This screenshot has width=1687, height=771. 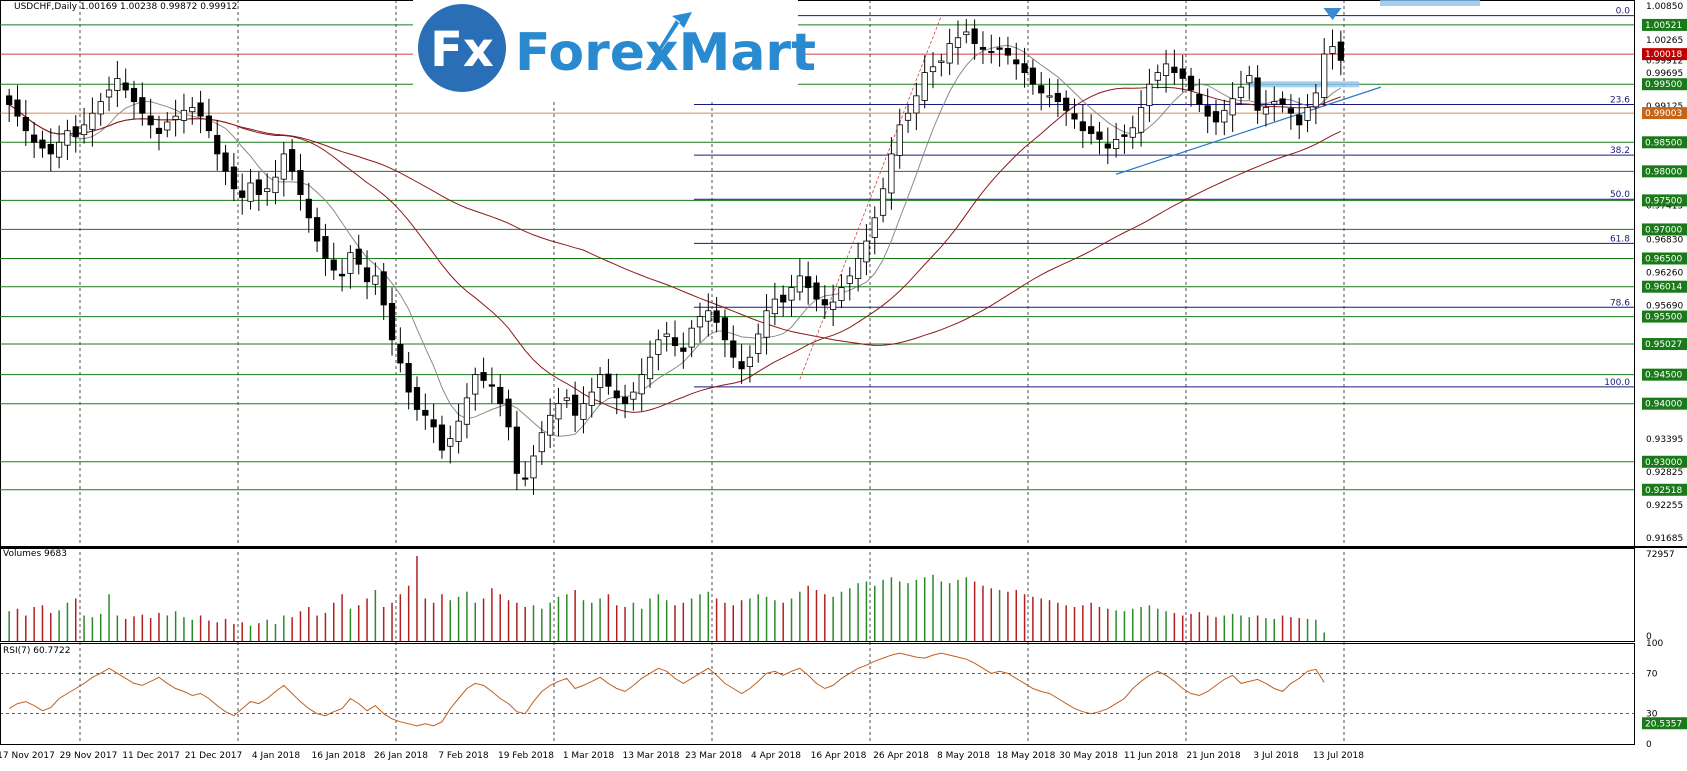 What do you see at coordinates (589, 756) in the screenshot?
I see `date-tick-label: 1 Mar 2018` at bounding box center [589, 756].